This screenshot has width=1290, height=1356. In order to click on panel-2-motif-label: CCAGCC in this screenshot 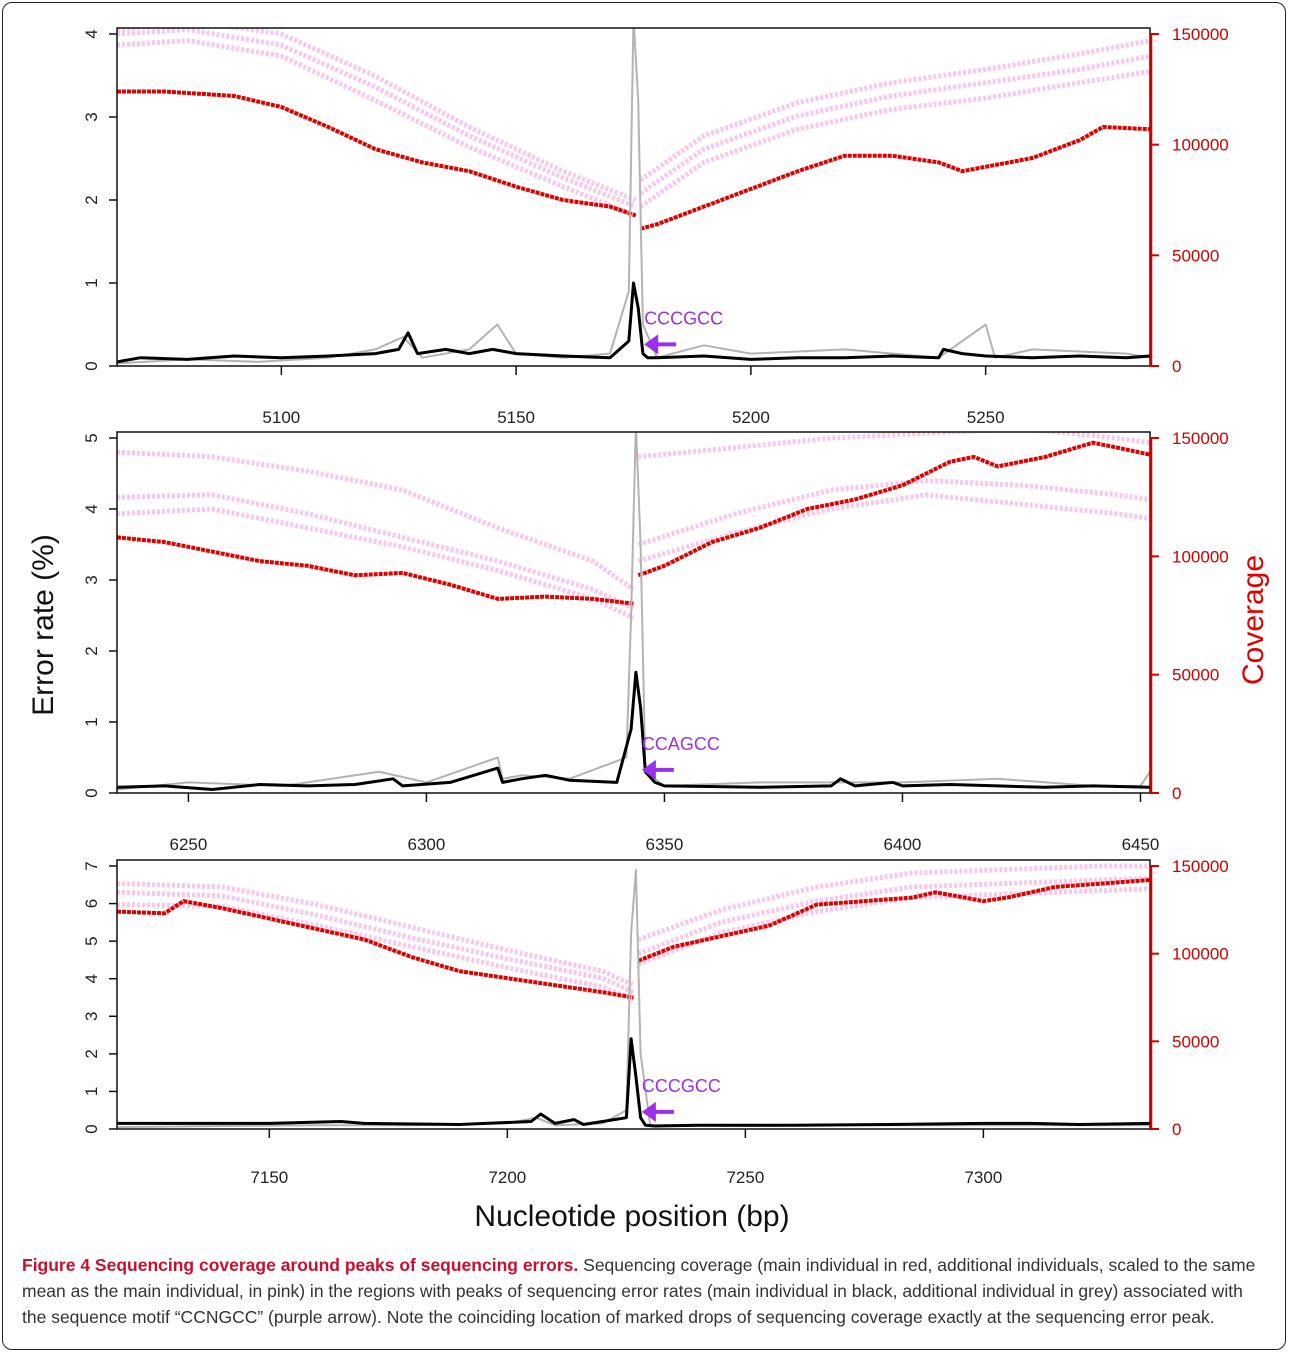, I will do `click(681, 744)`.